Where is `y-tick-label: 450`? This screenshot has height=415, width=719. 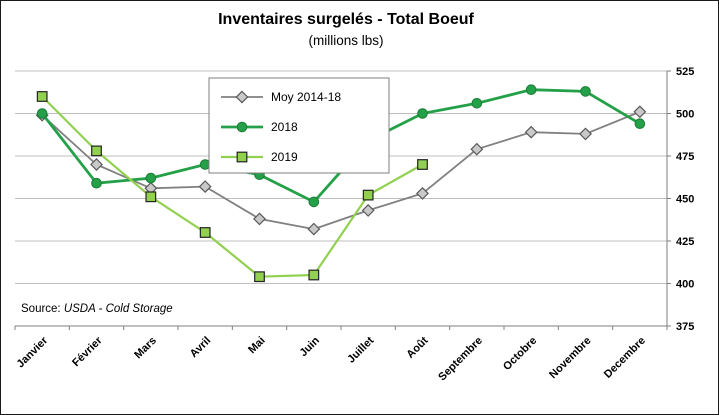
y-tick-label: 450 is located at coordinates (685, 200).